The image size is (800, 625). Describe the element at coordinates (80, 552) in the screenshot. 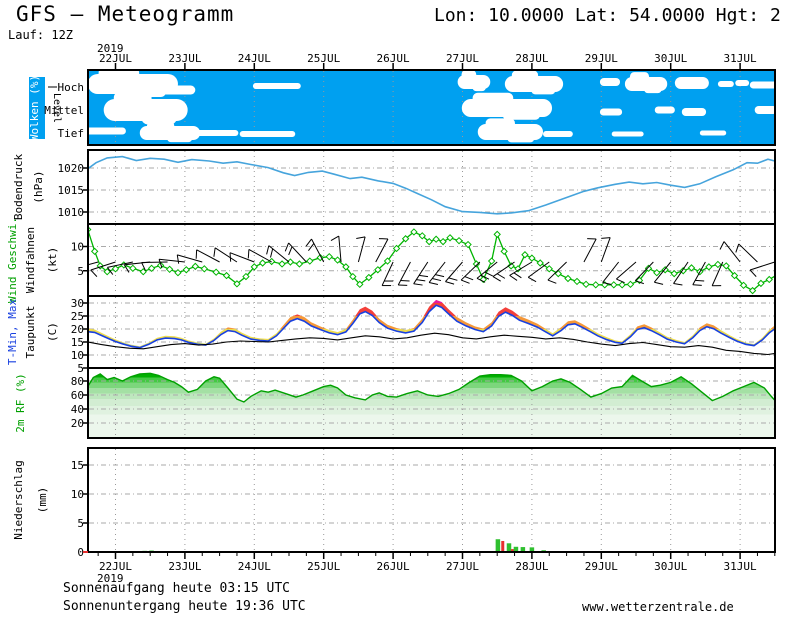

I see `precip-tick-label: 0` at that location.